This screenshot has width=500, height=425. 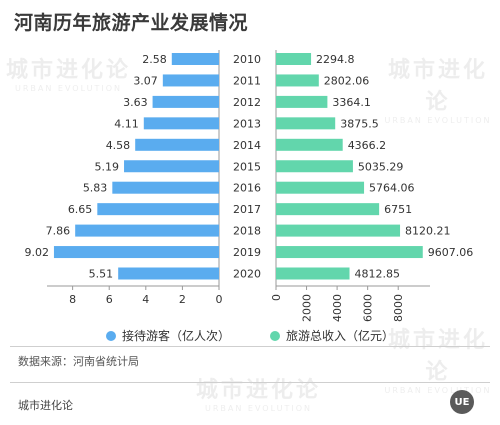 I want to click on visitors-value-label: 5.19, so click(x=107, y=166).